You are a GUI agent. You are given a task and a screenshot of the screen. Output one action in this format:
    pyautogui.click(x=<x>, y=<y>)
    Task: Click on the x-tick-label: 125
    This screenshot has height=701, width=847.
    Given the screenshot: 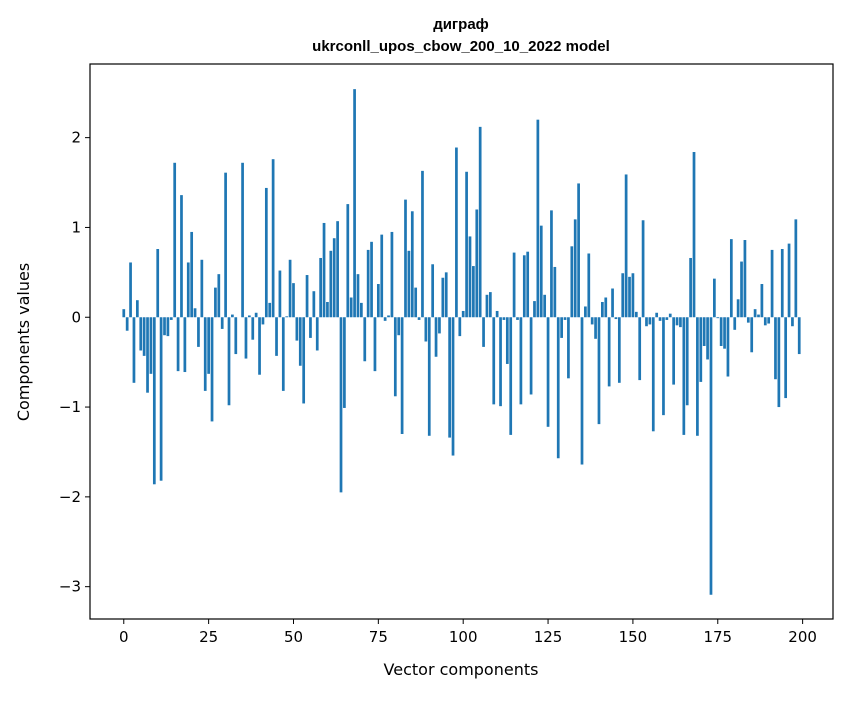 What is the action you would take?
    pyautogui.click(x=548, y=637)
    